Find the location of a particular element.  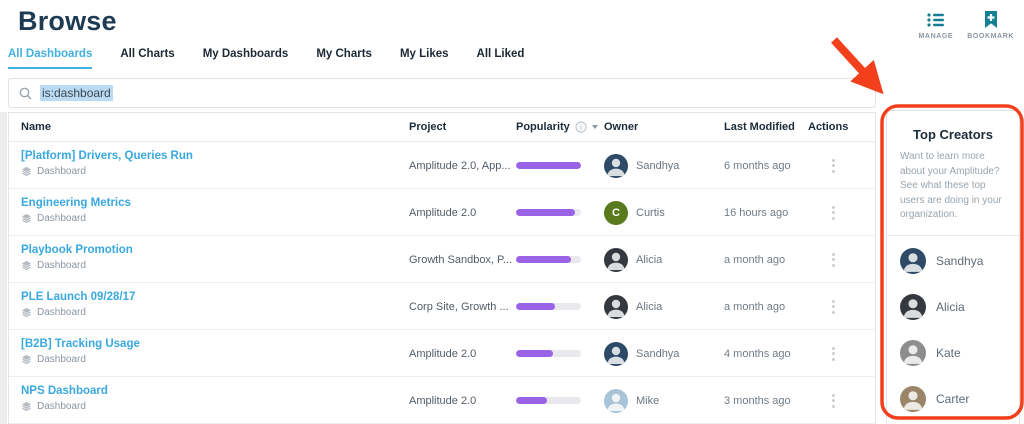

top-creators-title: Top Creators is located at coordinates (953, 134).